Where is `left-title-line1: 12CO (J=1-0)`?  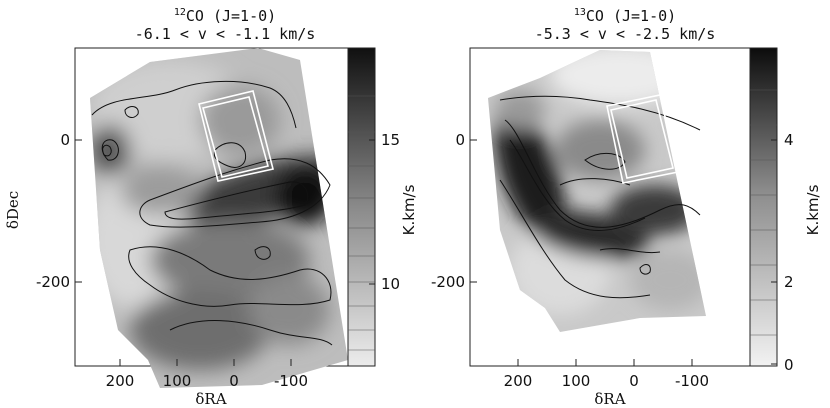 left-title-line1: 12CO (J=1-0) is located at coordinates (225, 14).